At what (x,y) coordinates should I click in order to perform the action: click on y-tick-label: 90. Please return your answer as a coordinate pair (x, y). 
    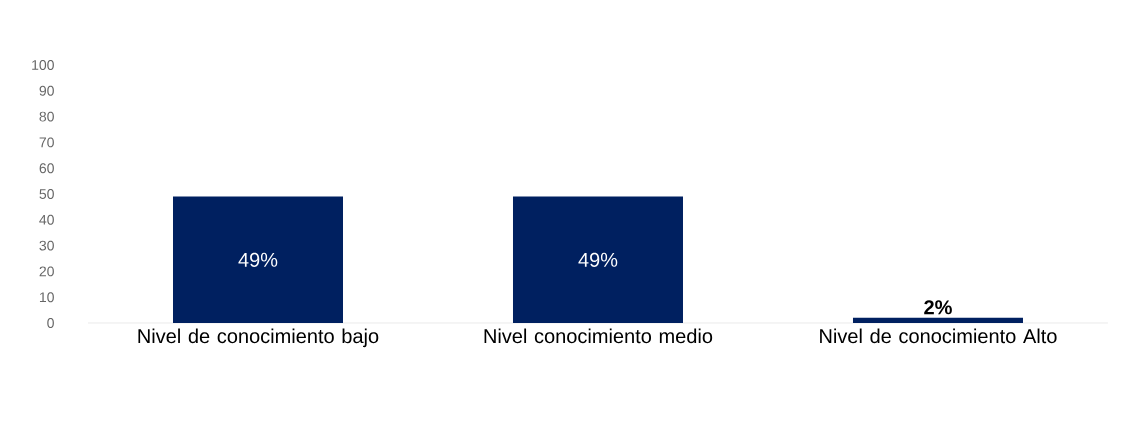
    Looking at the image, I should click on (46, 90).